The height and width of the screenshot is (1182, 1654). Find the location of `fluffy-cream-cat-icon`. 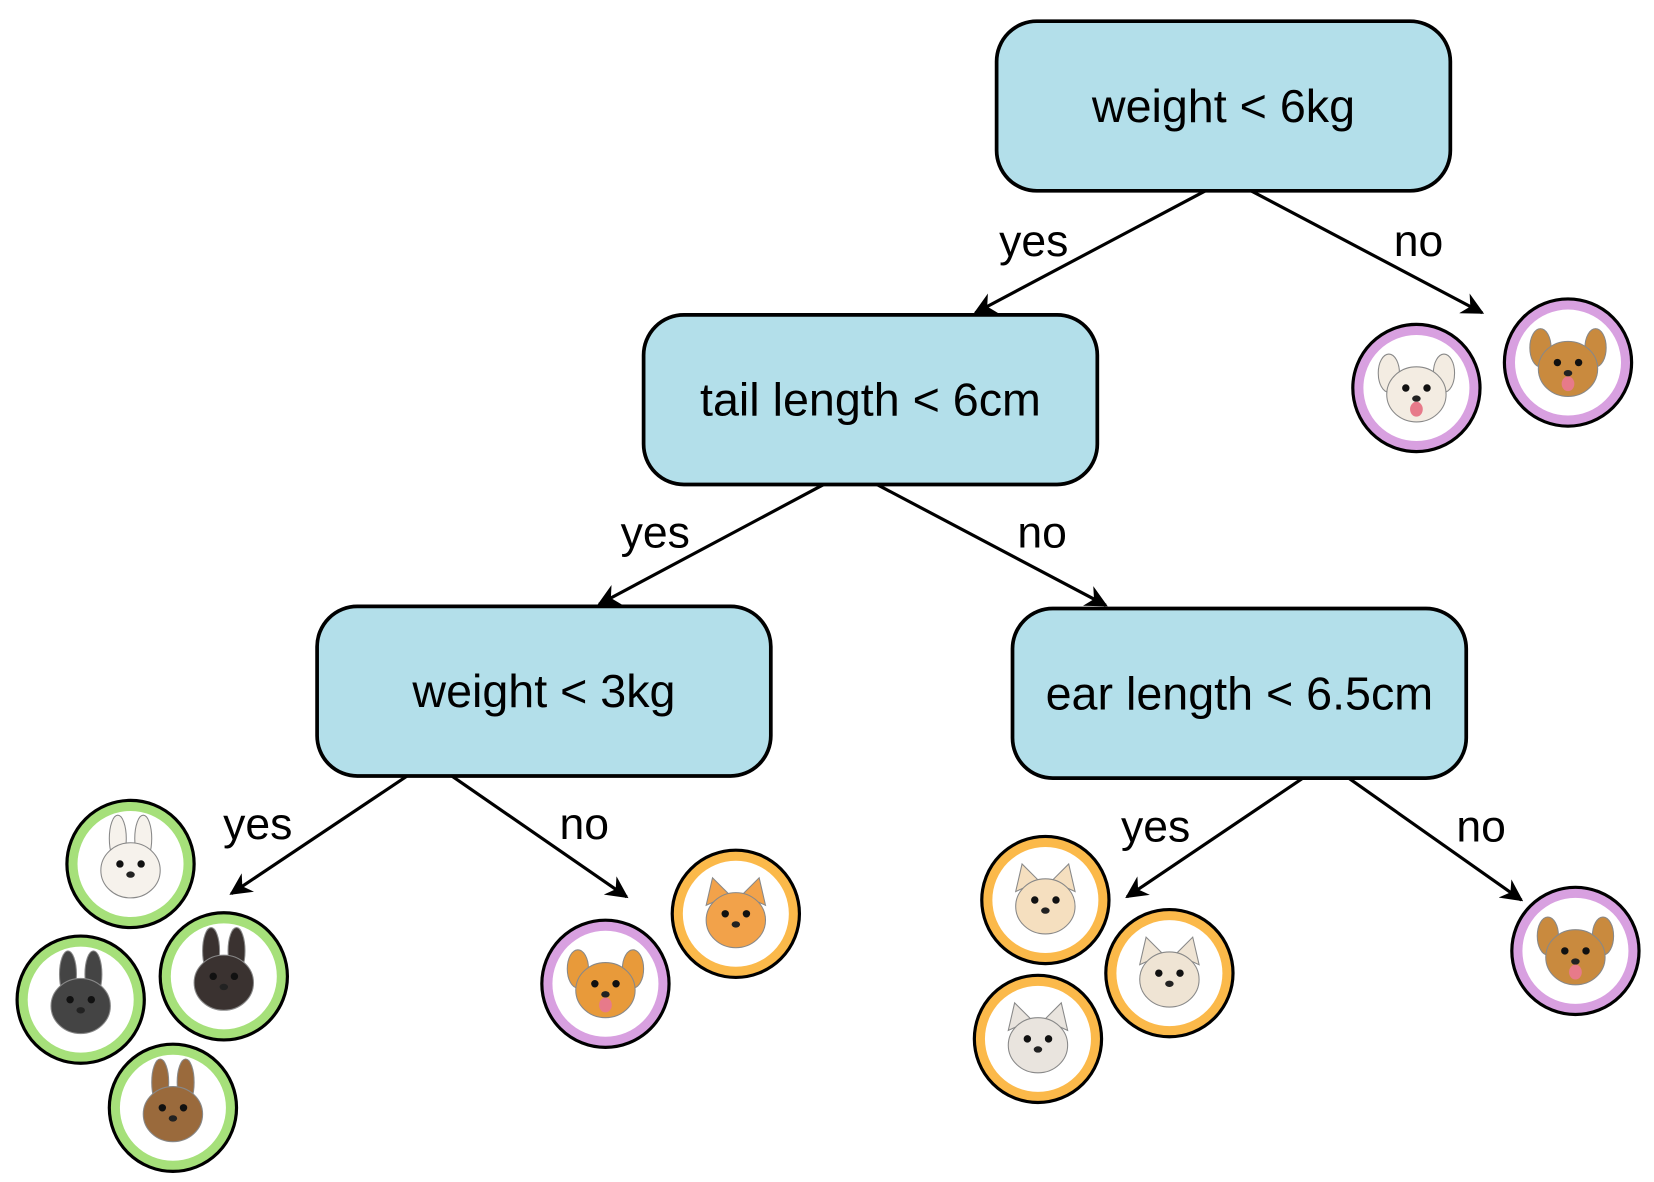

fluffy-cream-cat-icon is located at coordinates (1045, 900).